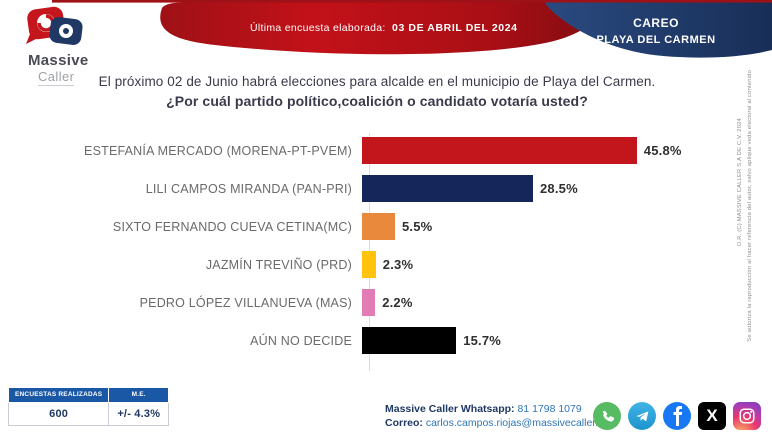 The height and width of the screenshot is (439, 772). I want to click on massive-caller-logo-icon, so click(54, 25).